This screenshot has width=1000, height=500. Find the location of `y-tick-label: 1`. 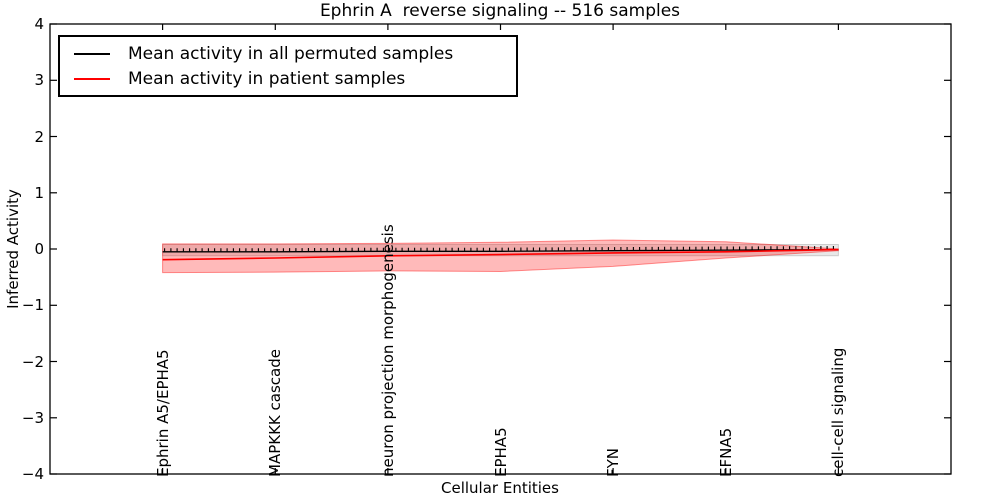

y-tick-label: 1 is located at coordinates (39, 192).